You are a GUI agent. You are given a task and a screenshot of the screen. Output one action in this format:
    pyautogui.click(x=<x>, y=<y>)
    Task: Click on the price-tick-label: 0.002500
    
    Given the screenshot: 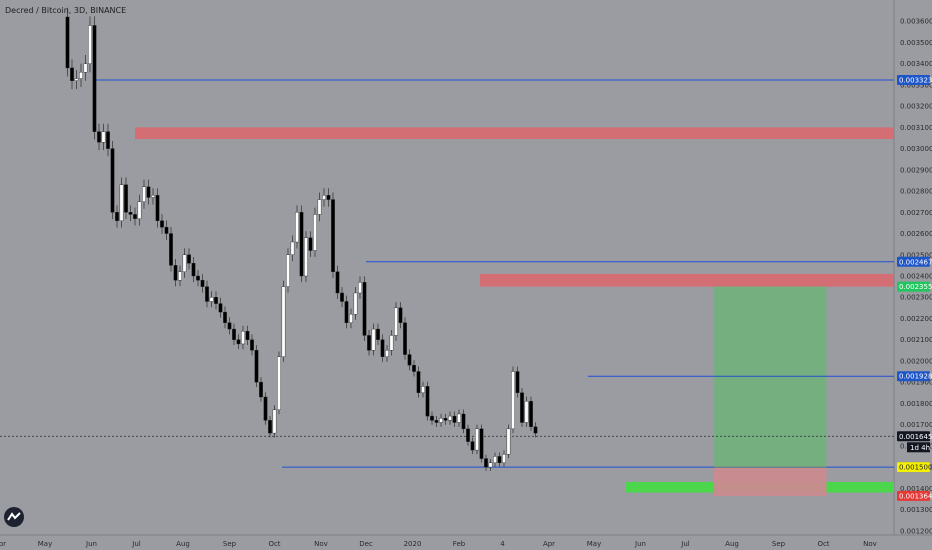 What is the action you would take?
    pyautogui.click(x=916, y=255)
    